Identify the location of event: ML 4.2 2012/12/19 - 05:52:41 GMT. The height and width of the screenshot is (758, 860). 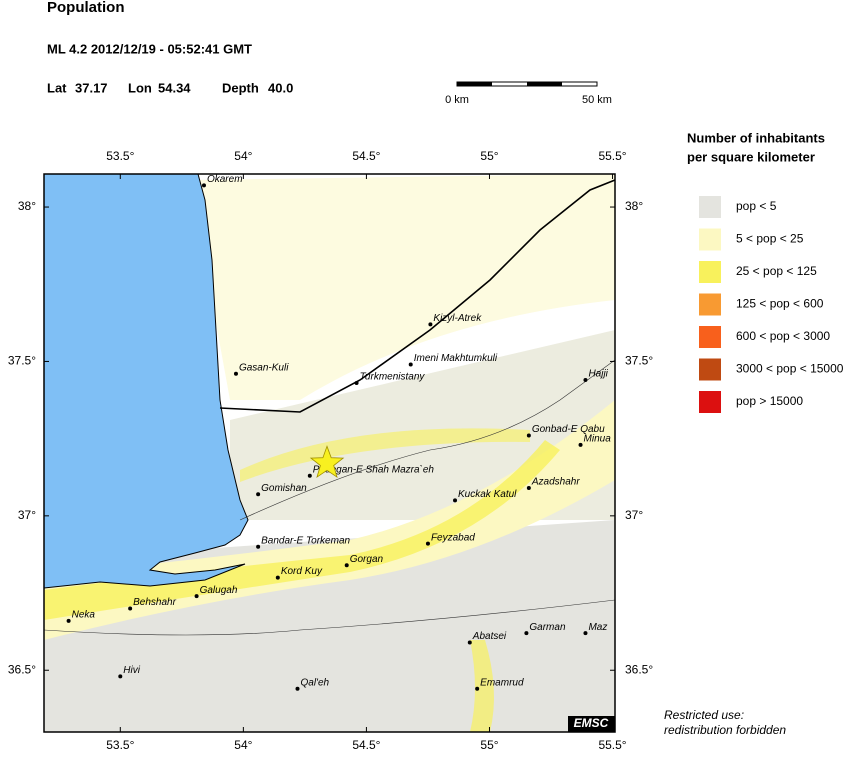
(149, 48).